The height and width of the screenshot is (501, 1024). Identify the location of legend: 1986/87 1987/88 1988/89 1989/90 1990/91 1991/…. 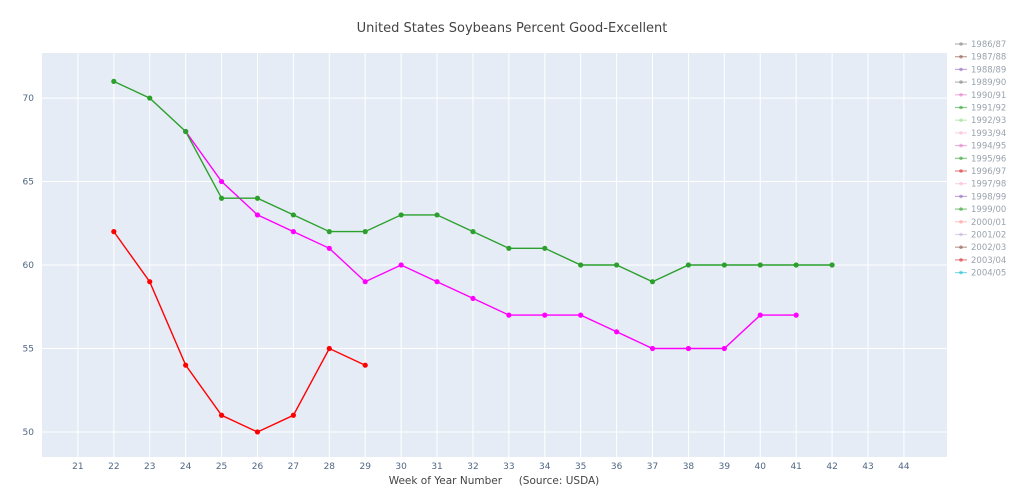
(980, 159).